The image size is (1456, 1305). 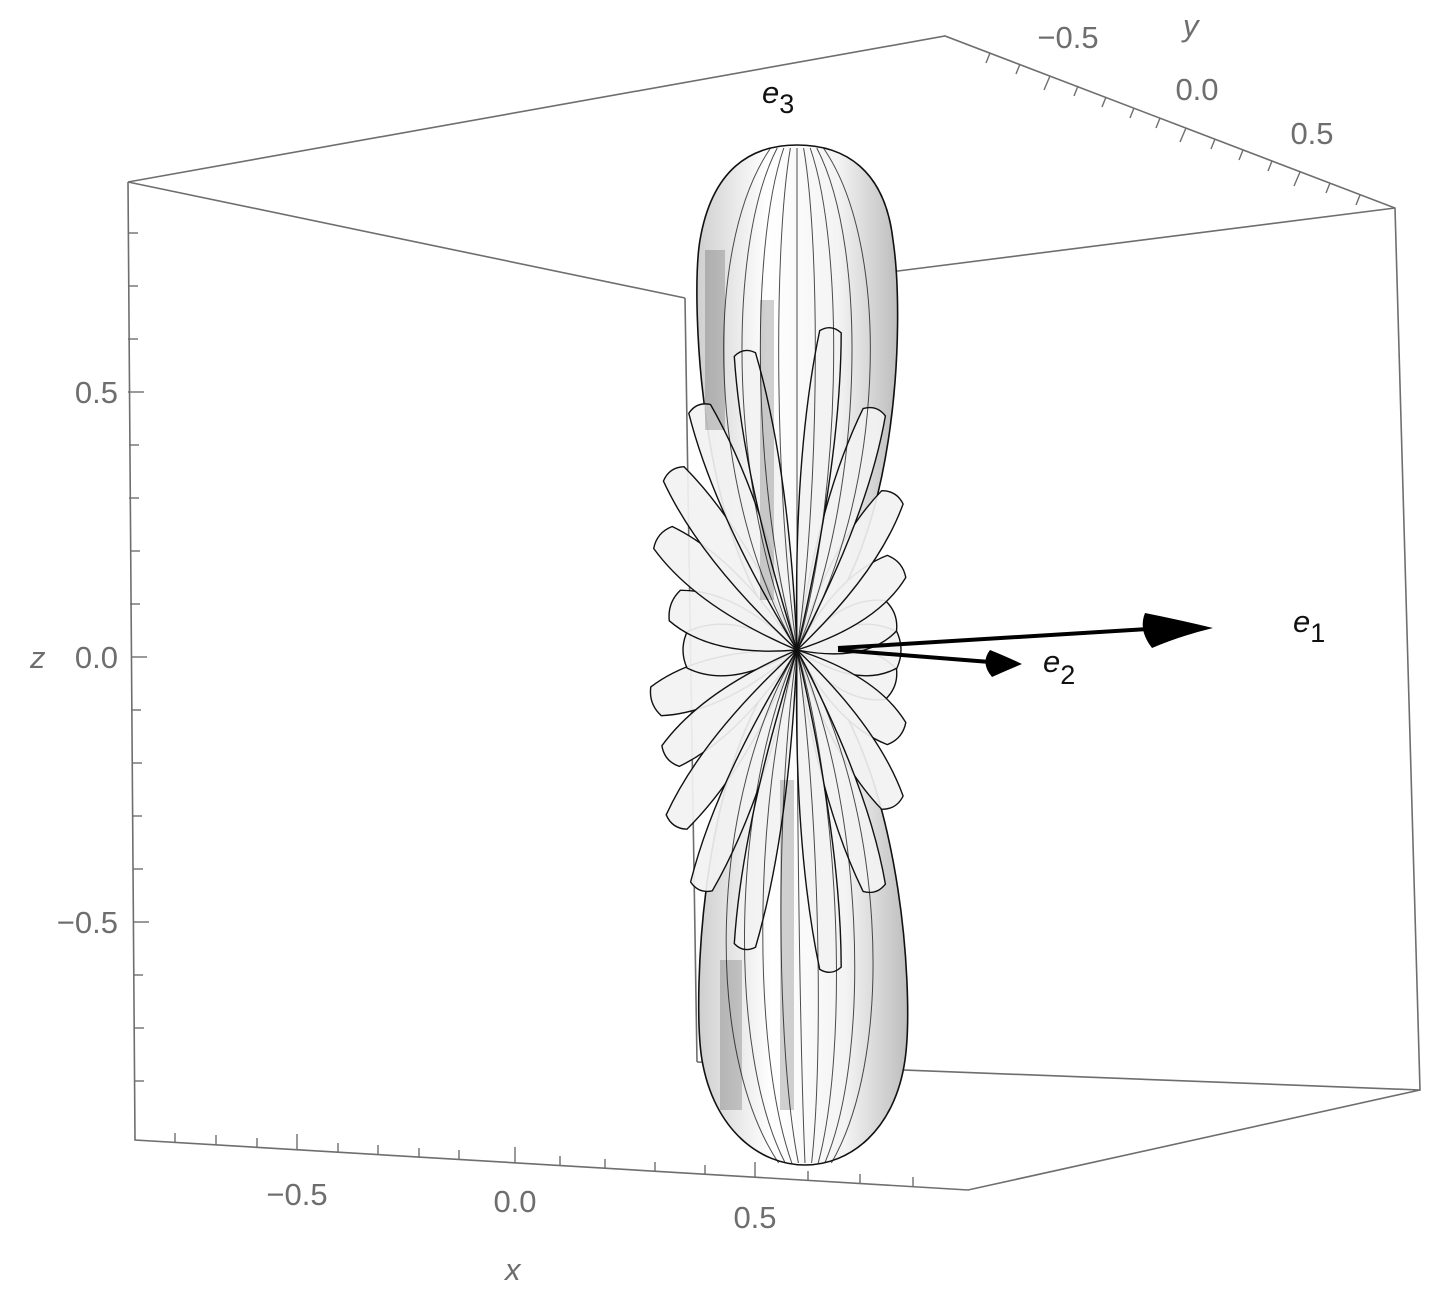 What do you see at coordinates (914, 656) in the screenshot?
I see `vector-e2-shaft` at bounding box center [914, 656].